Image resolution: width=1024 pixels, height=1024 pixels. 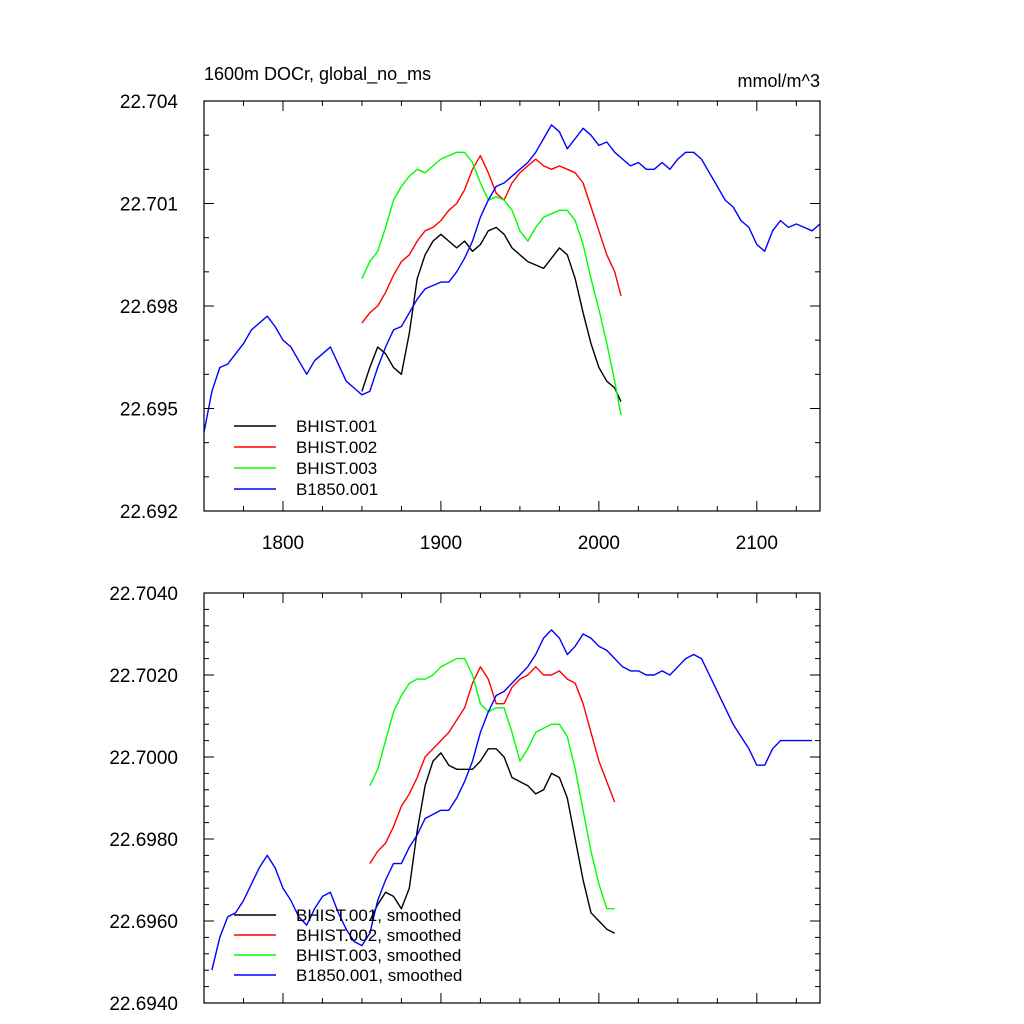 What do you see at coordinates (337, 489) in the screenshot?
I see `top-legend-label-4: B1850.001` at bounding box center [337, 489].